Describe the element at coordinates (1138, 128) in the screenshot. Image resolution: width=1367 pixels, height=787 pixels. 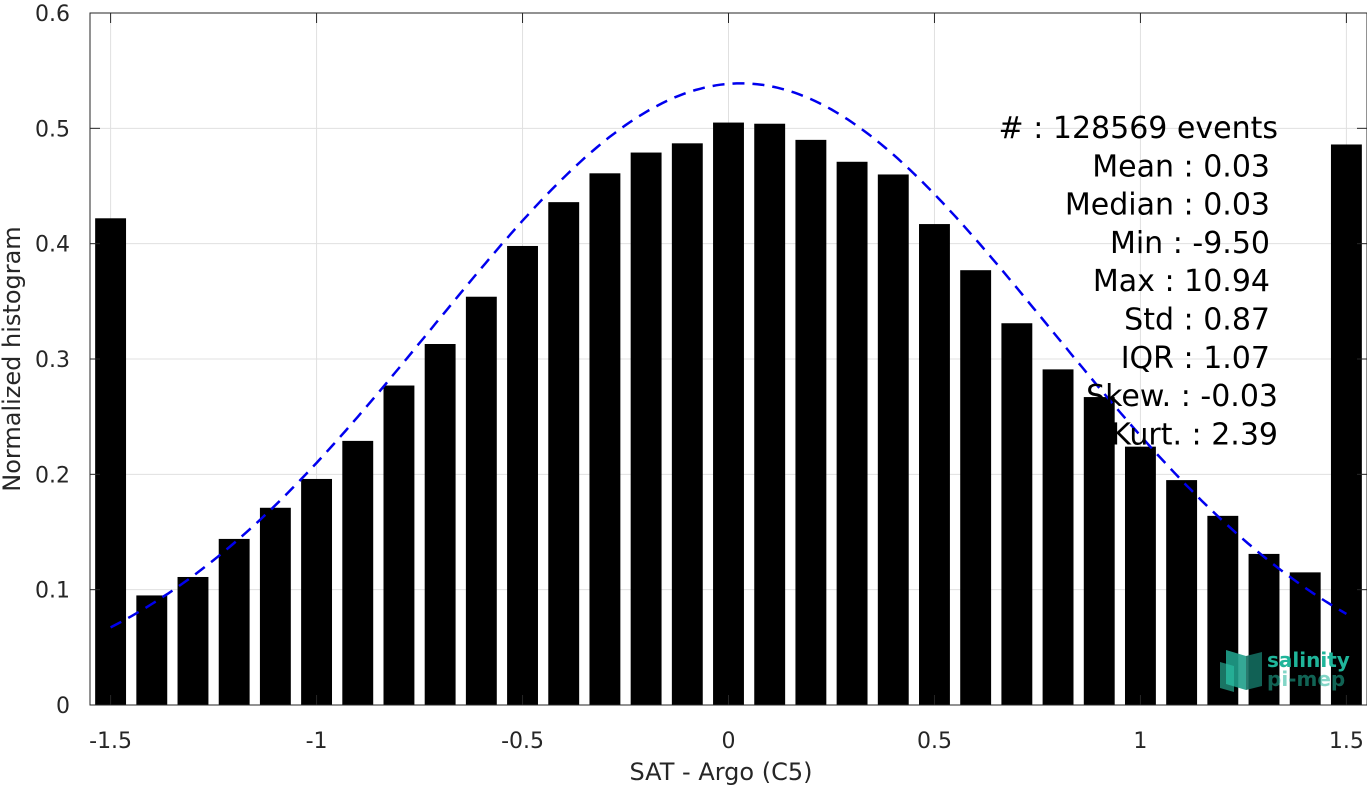
I see `stat-line: # : 128569 events` at that location.